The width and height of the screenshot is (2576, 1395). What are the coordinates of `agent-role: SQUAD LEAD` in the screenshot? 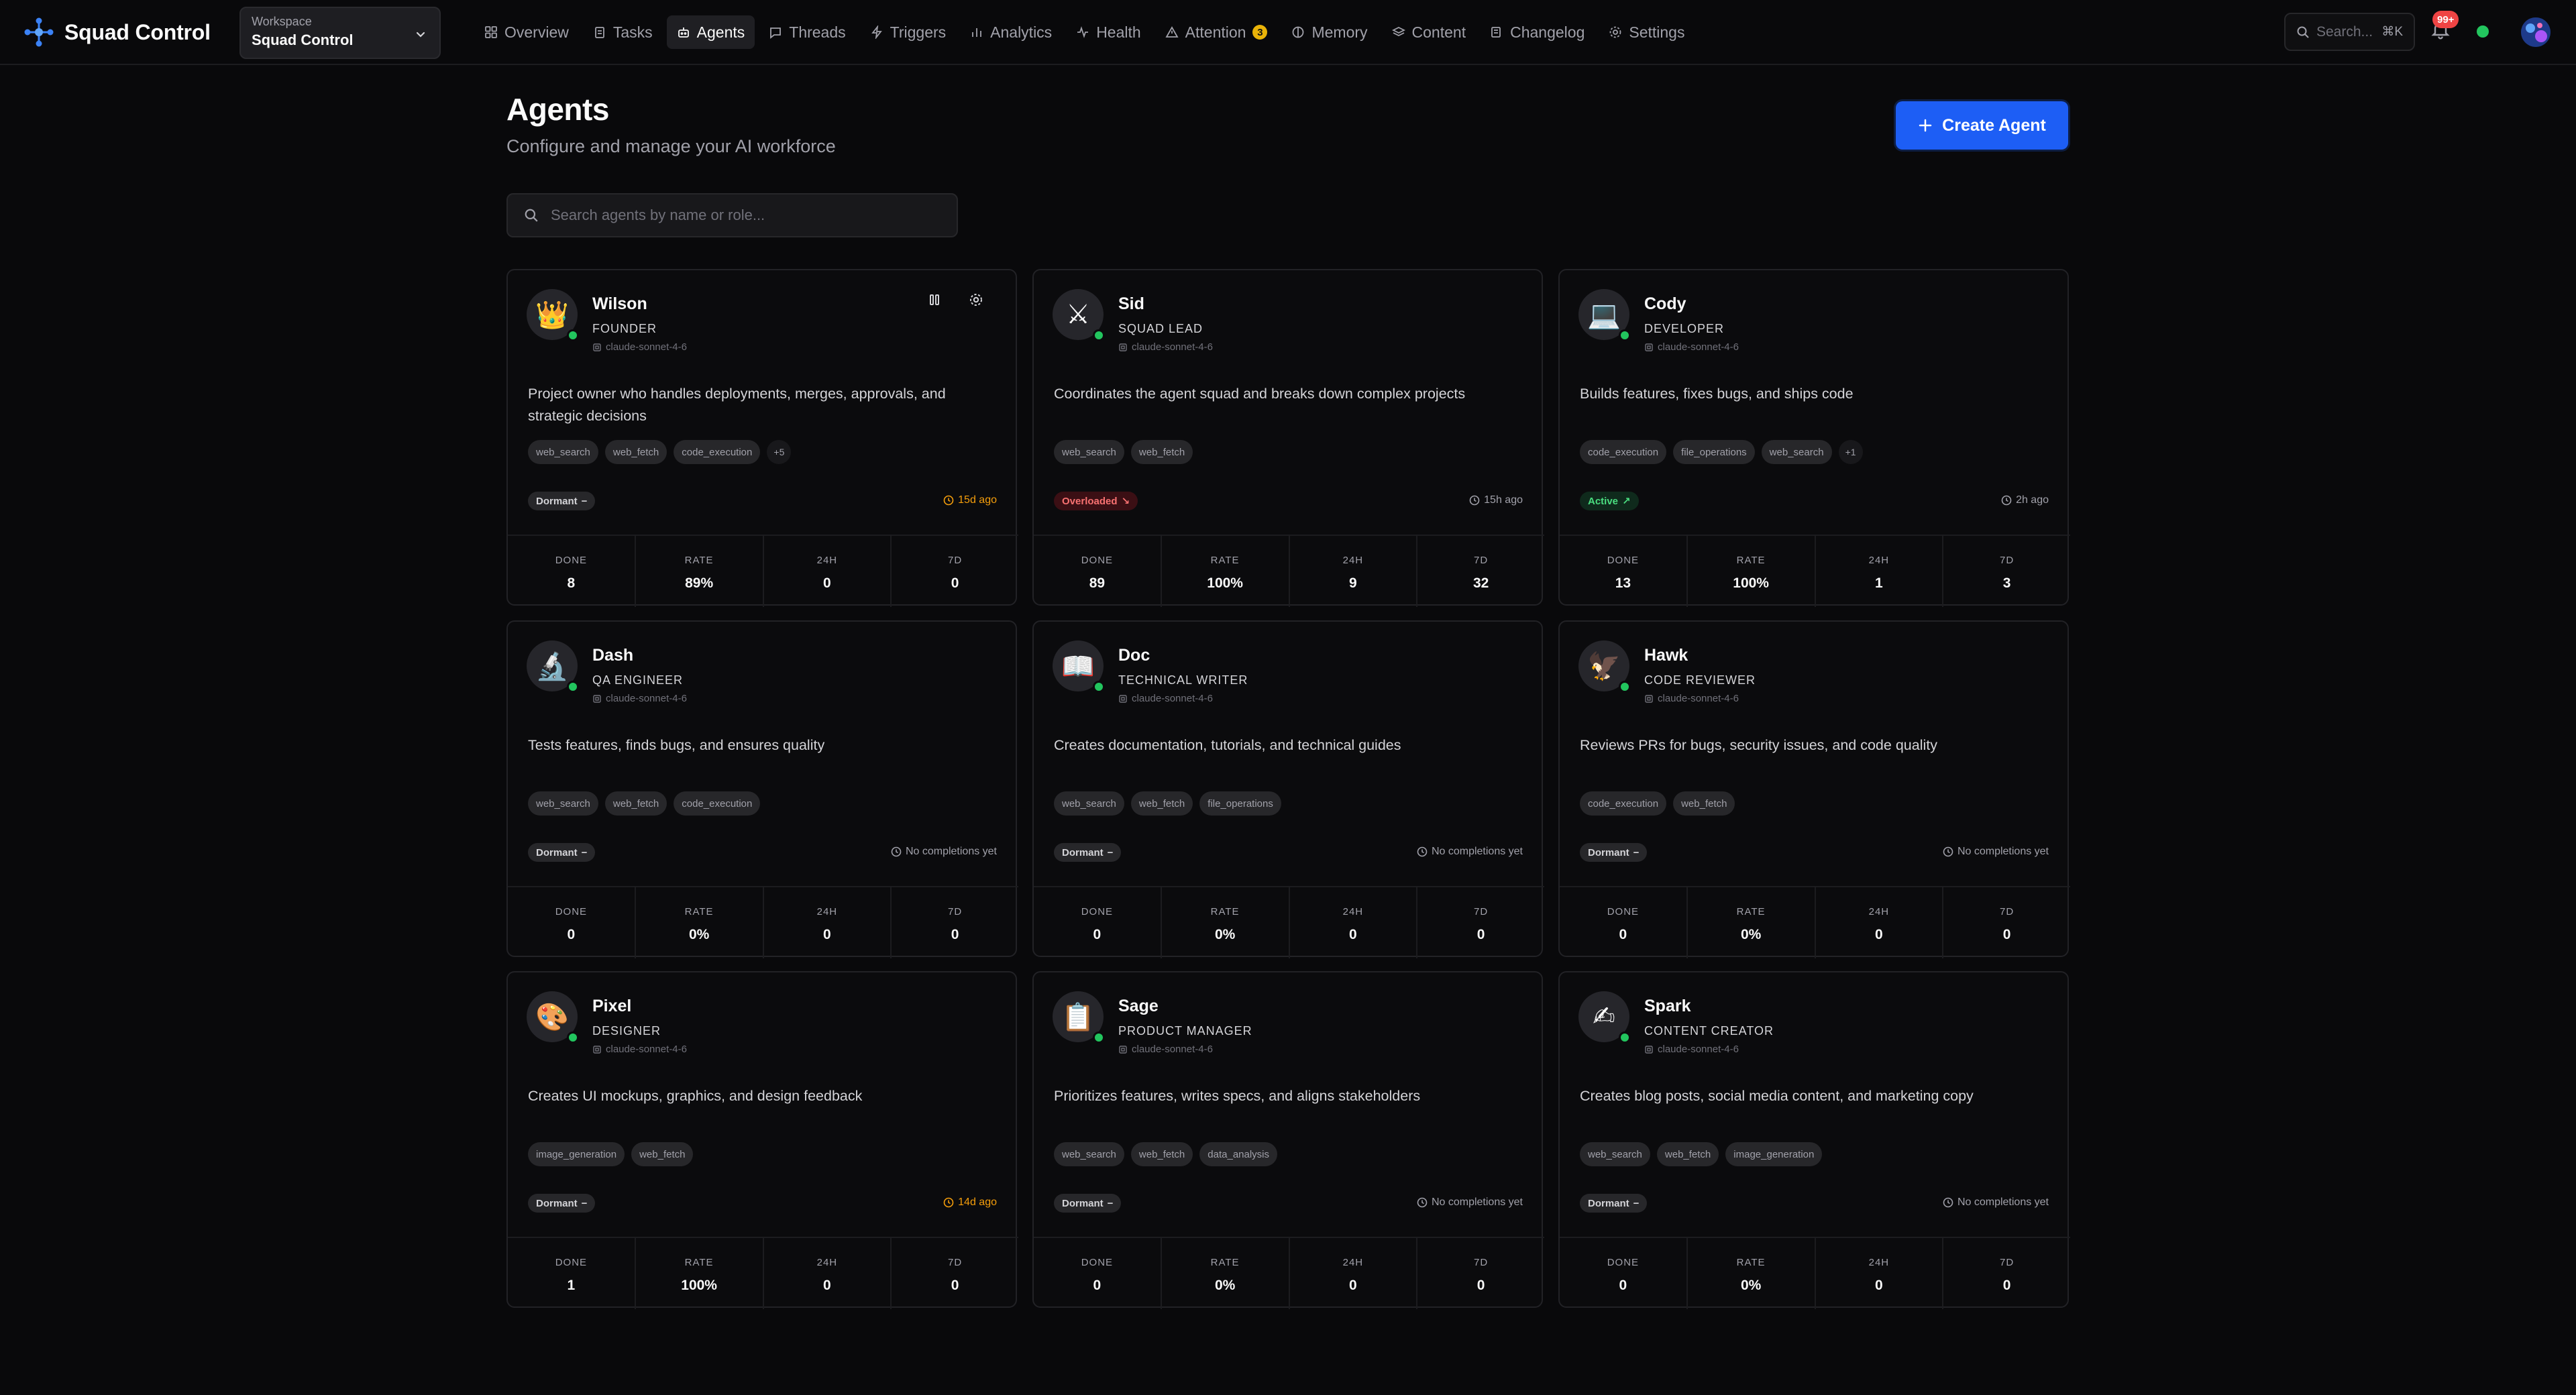 It's located at (1160, 328).